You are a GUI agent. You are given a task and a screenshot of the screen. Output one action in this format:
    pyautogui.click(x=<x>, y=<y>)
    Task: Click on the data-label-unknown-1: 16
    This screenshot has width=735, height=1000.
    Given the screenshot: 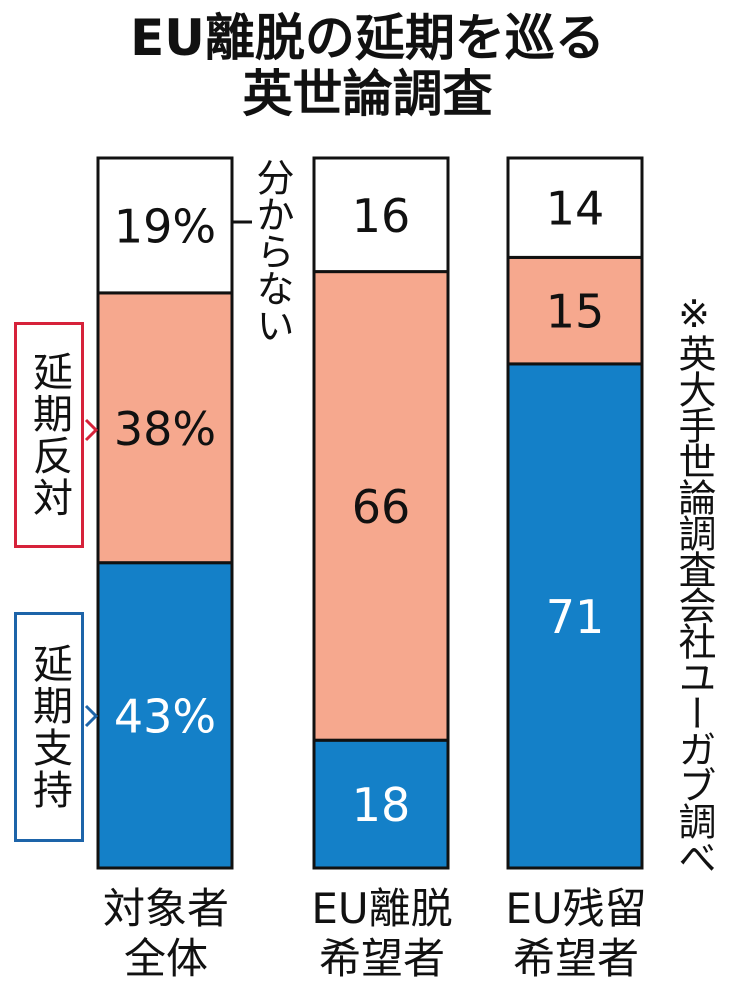 What is the action you would take?
    pyautogui.click(x=381, y=216)
    